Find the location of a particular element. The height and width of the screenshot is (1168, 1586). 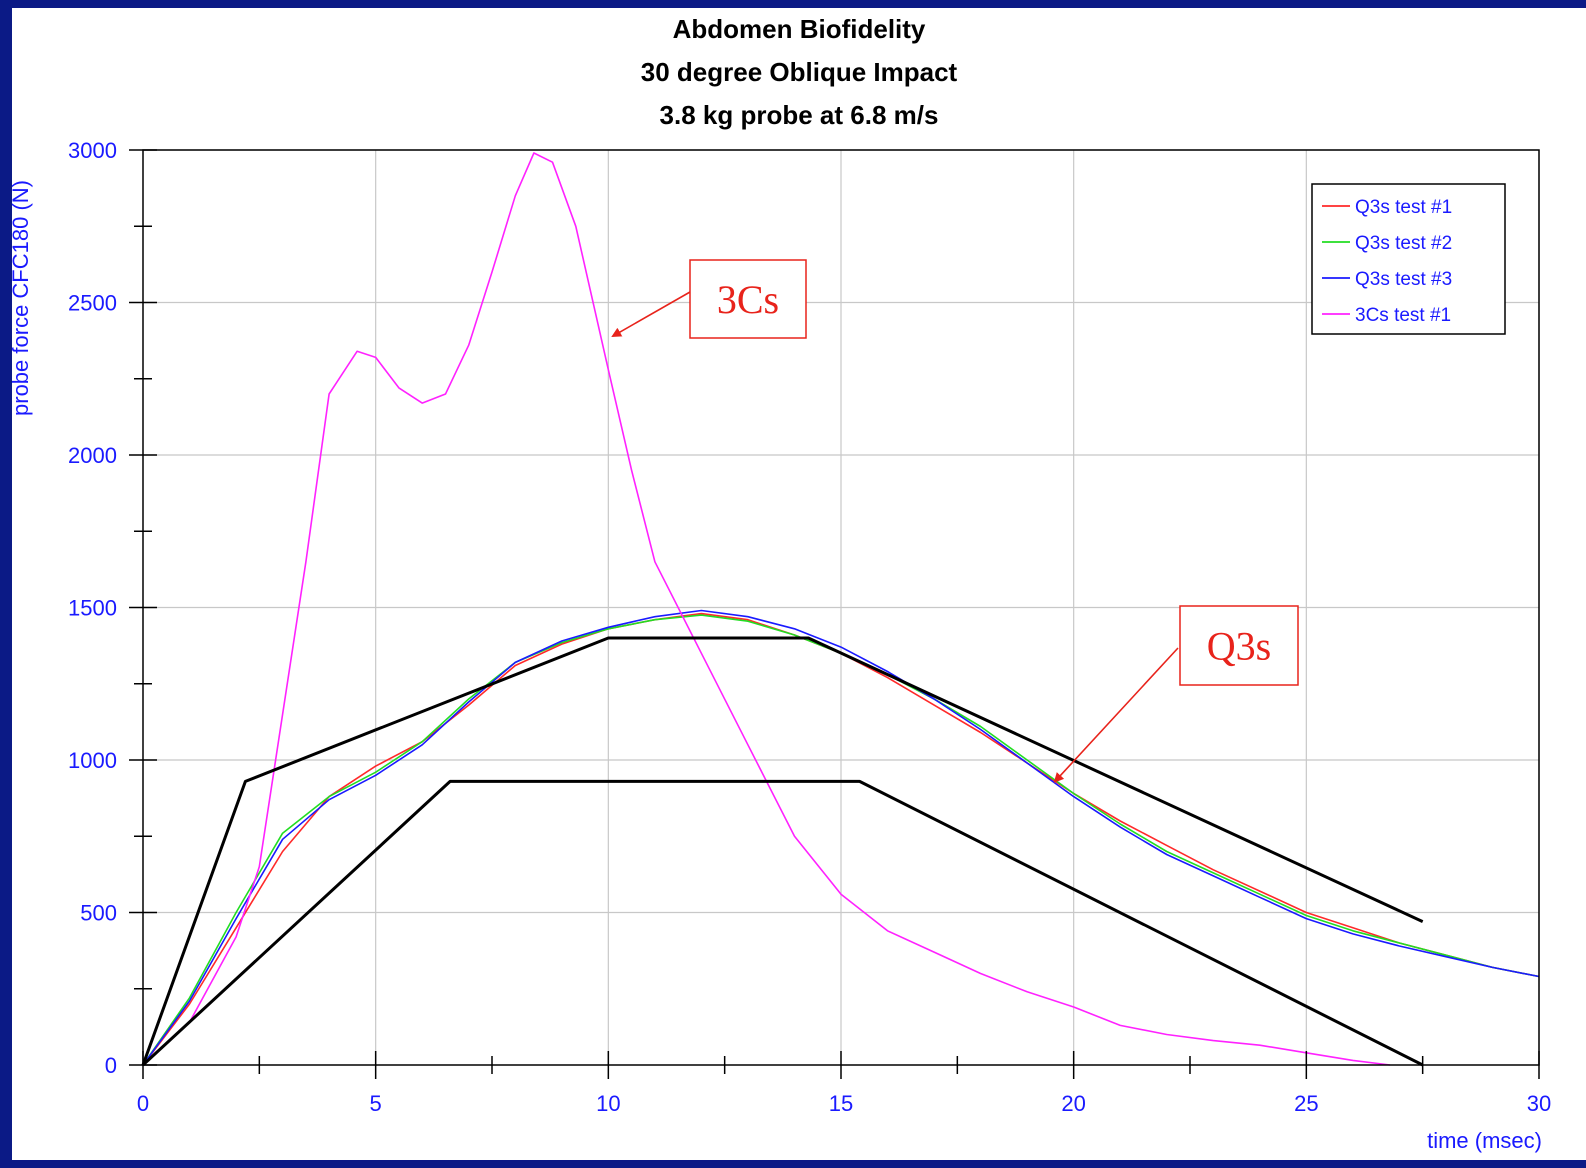

x-tick-label: 10 is located at coordinates (608, 1103).